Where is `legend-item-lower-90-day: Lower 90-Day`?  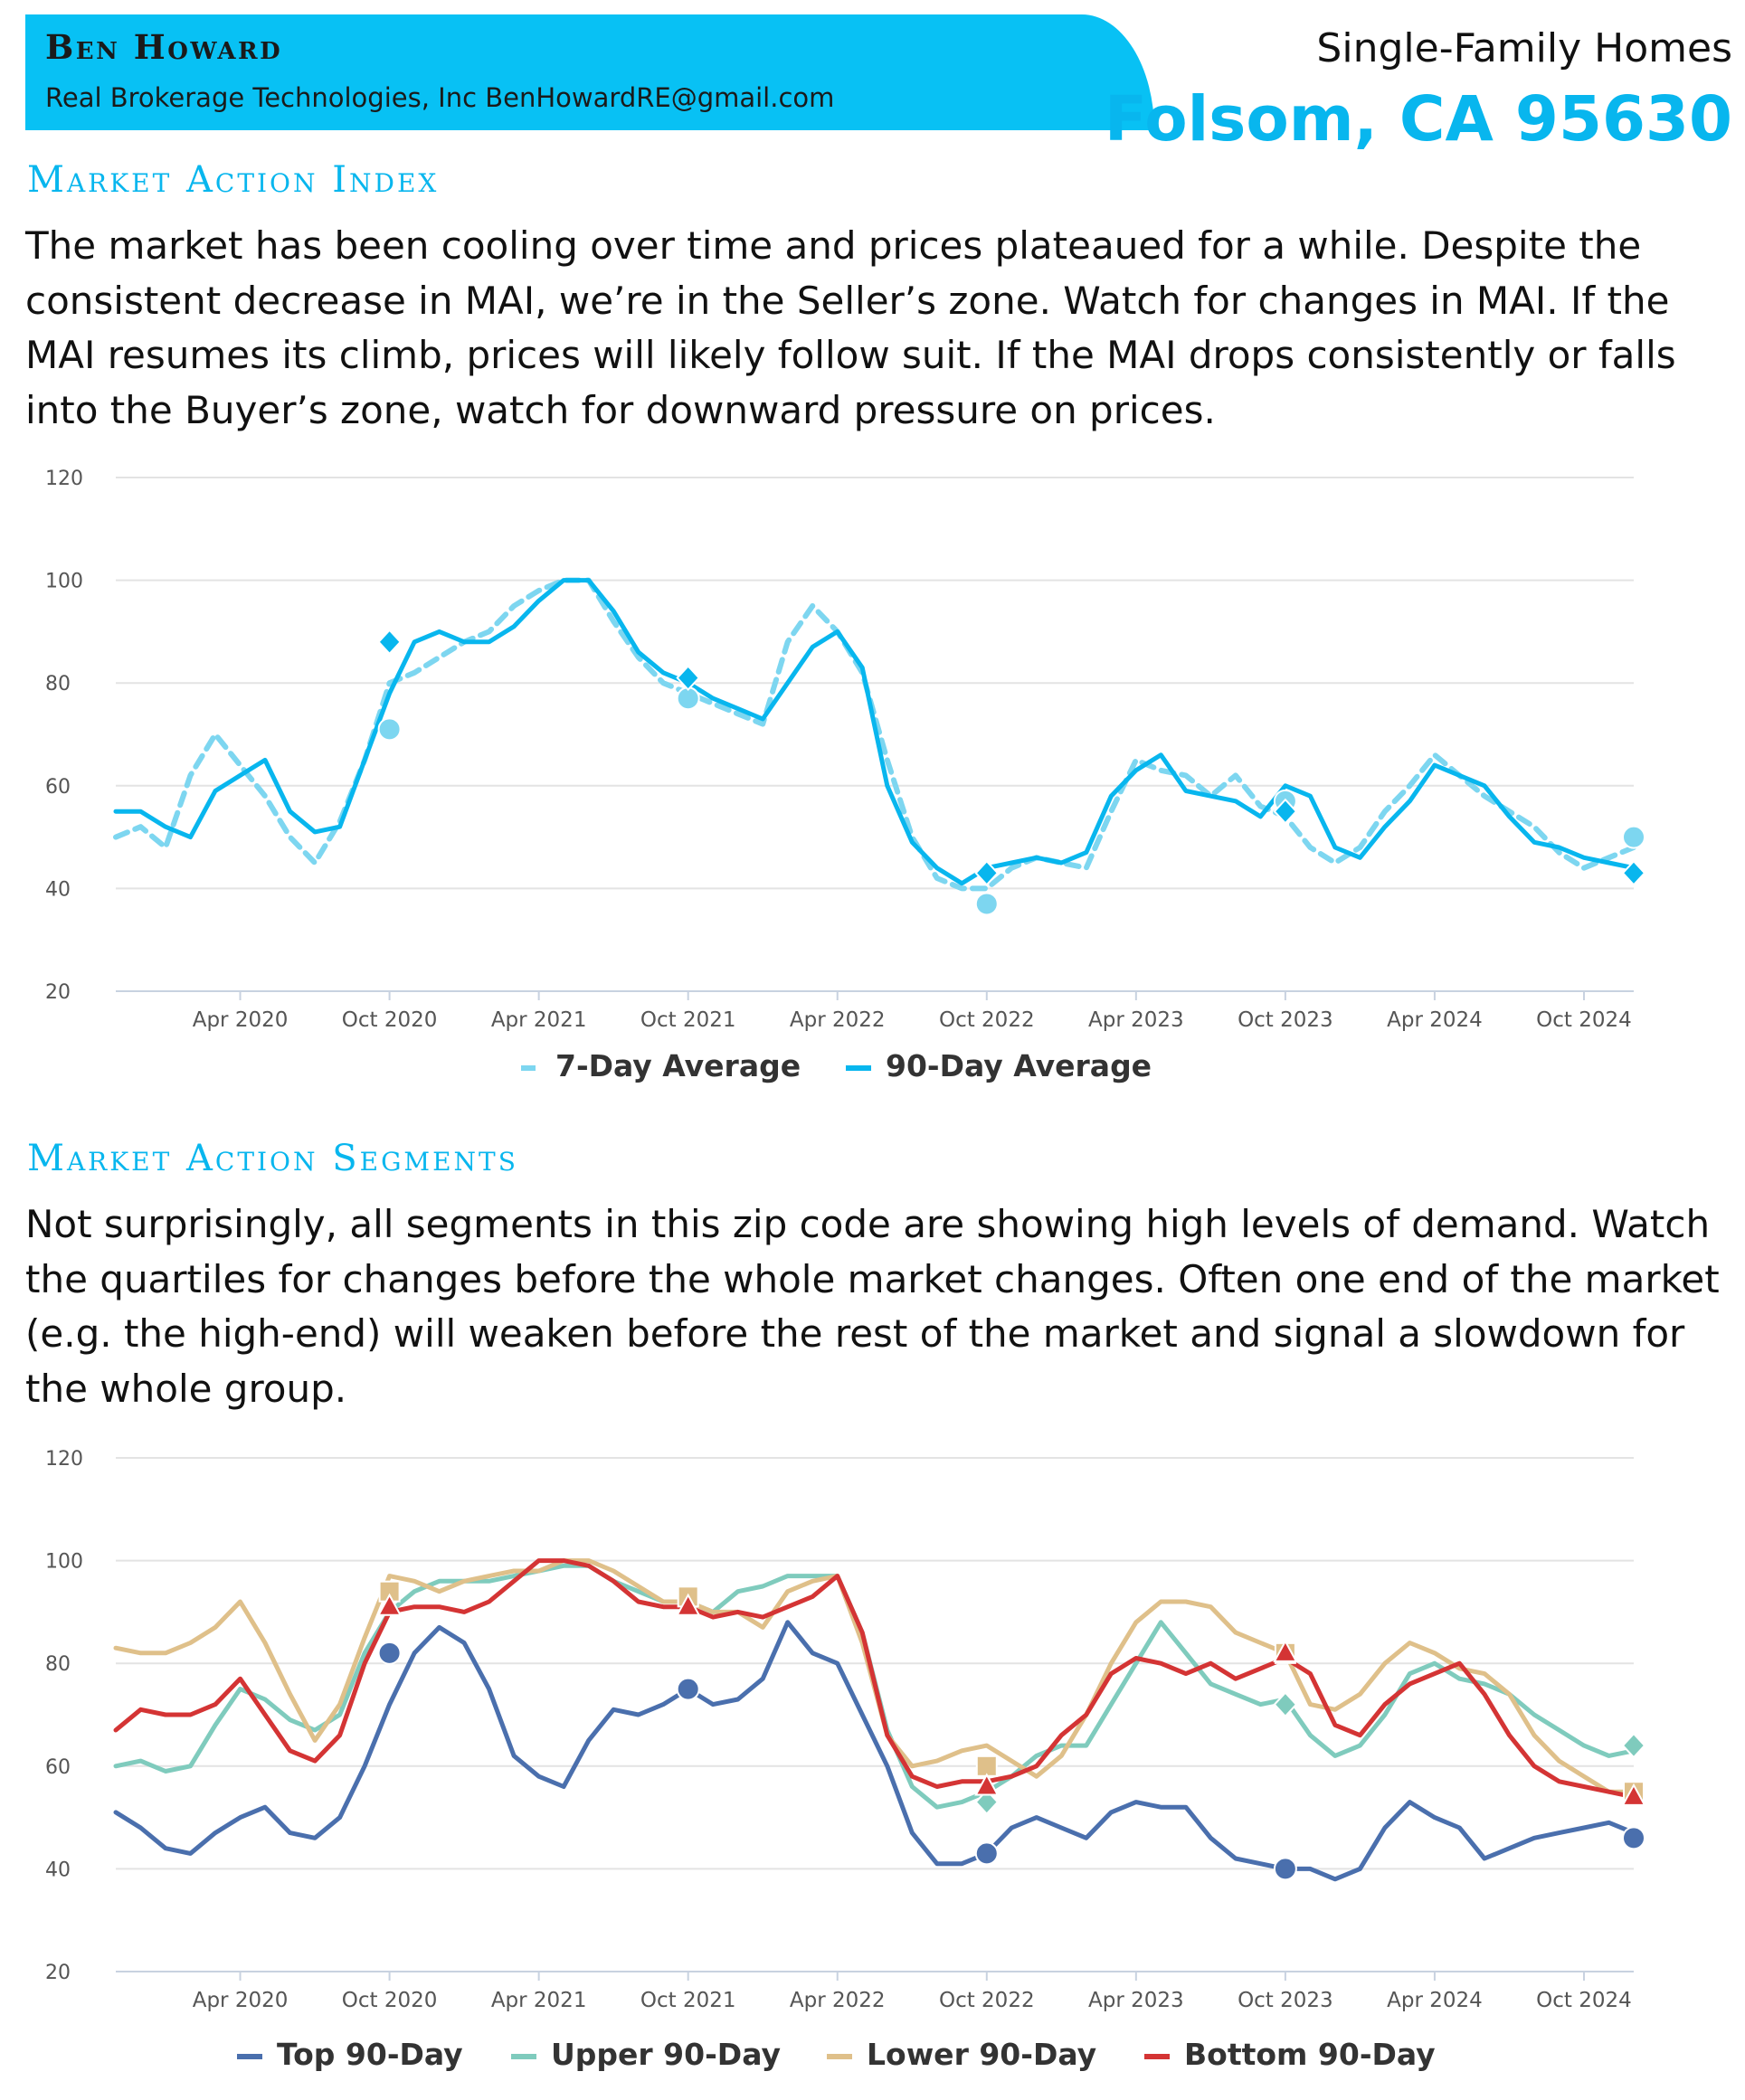 legend-item-lower-90-day: Lower 90-Day is located at coordinates (961, 2054).